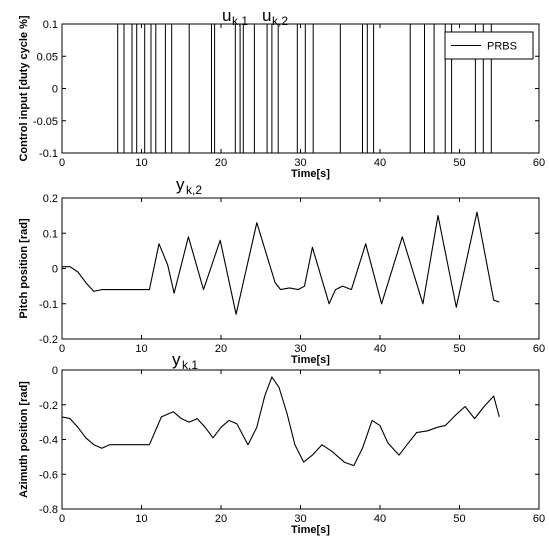 The image size is (549, 550). I want to click on legend-label: PRBS, so click(502, 47).